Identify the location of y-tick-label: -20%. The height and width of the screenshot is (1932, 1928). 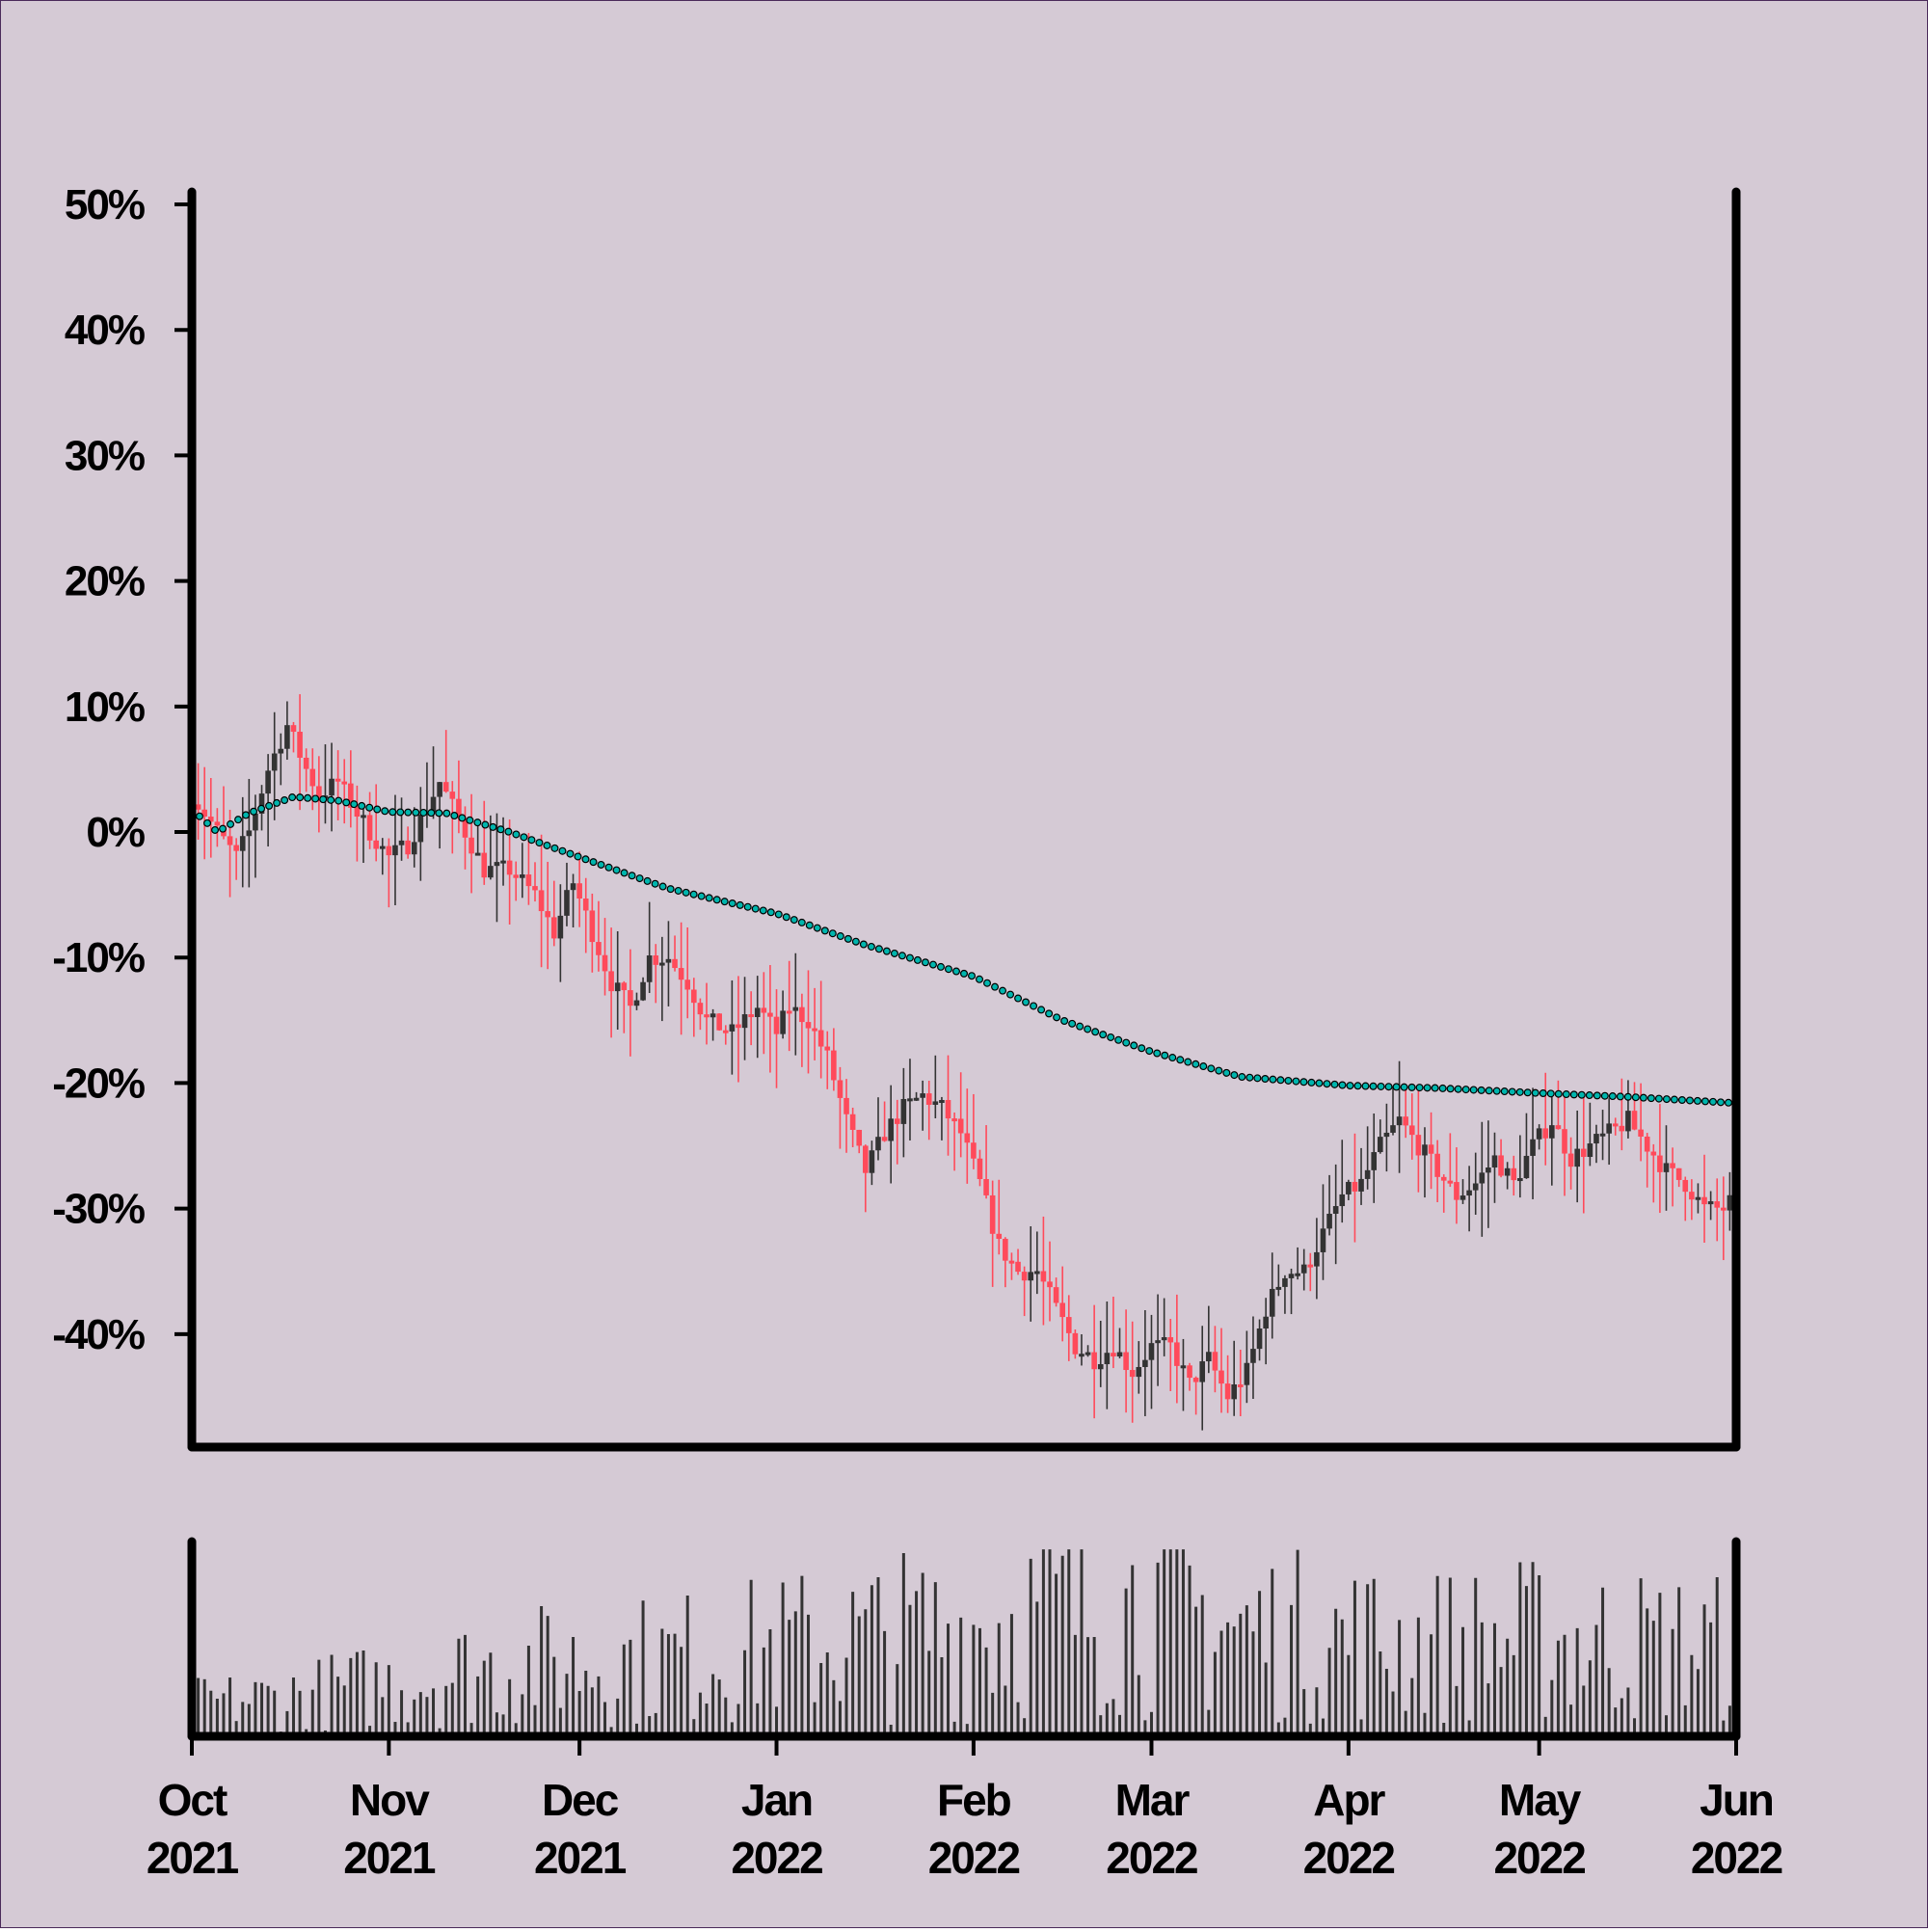
(98, 1083).